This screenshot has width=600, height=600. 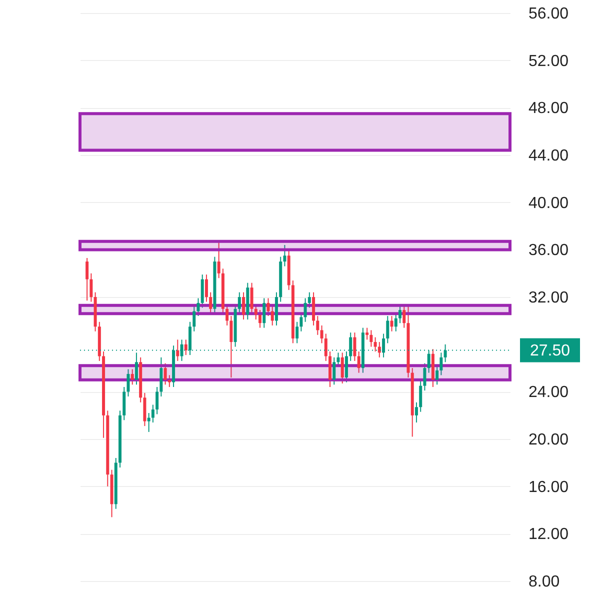 What do you see at coordinates (548, 61) in the screenshot?
I see `y-tick-label: 52.00` at bounding box center [548, 61].